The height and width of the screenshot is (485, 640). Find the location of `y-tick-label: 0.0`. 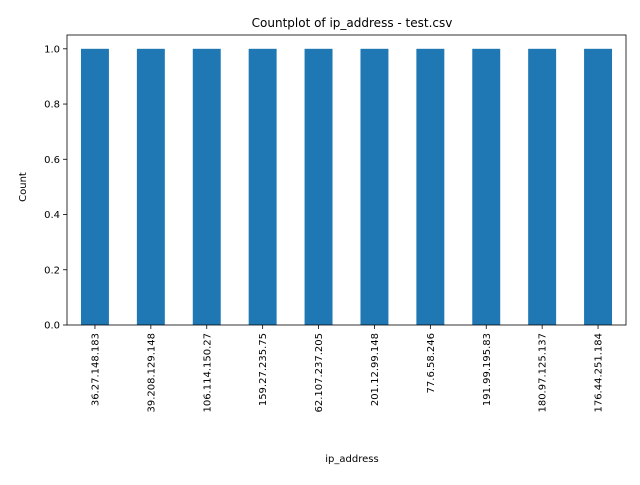

y-tick-label: 0.0 is located at coordinates (52, 326).